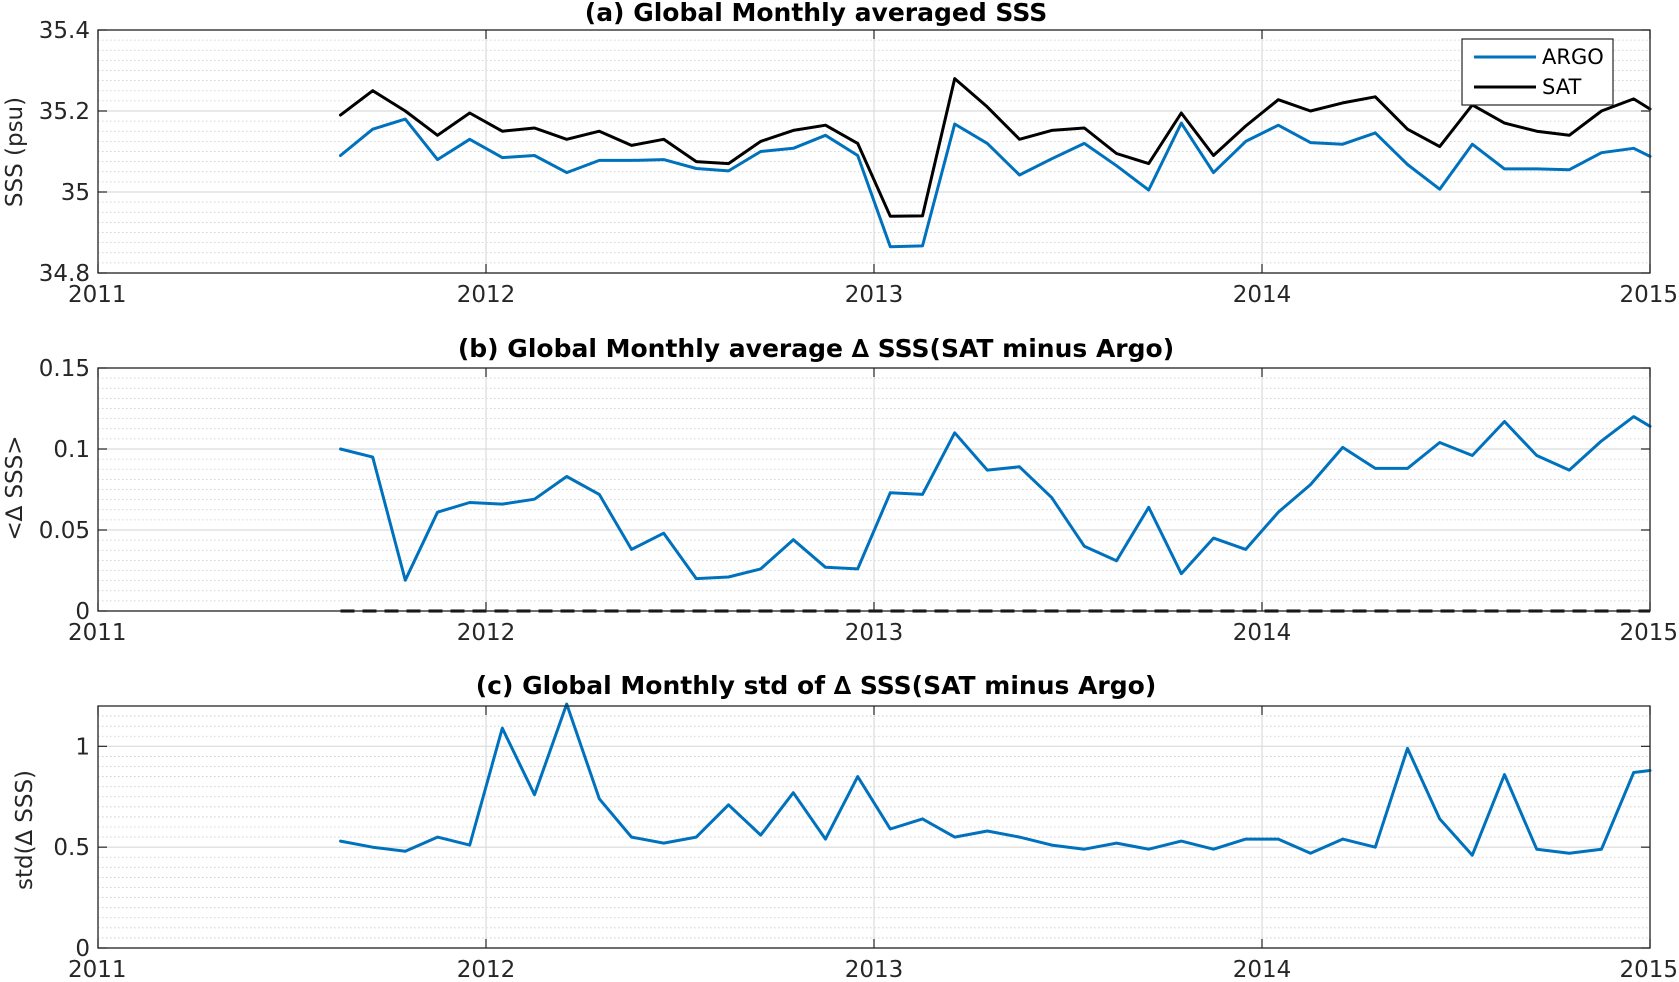 Image resolution: width=1679 pixels, height=982 pixels. I want to click on panel-b-y-tick-label: 0.1, so click(71, 450).